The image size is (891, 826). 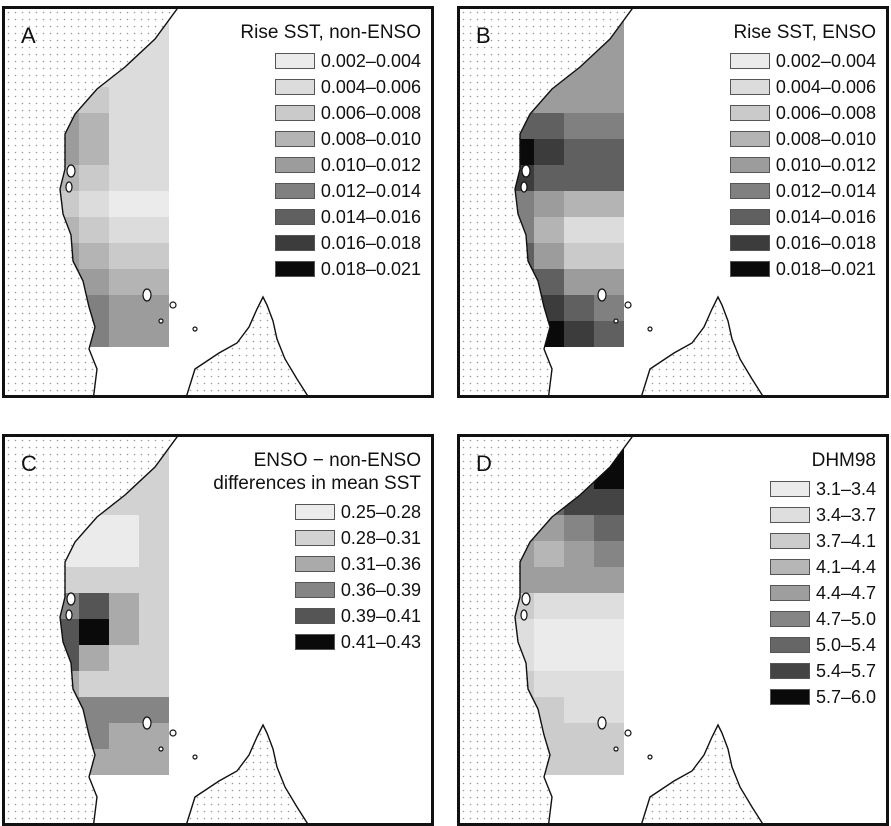 What do you see at coordinates (825, 112) in the screenshot?
I see `legend-label: 0.006–0.008` at bounding box center [825, 112].